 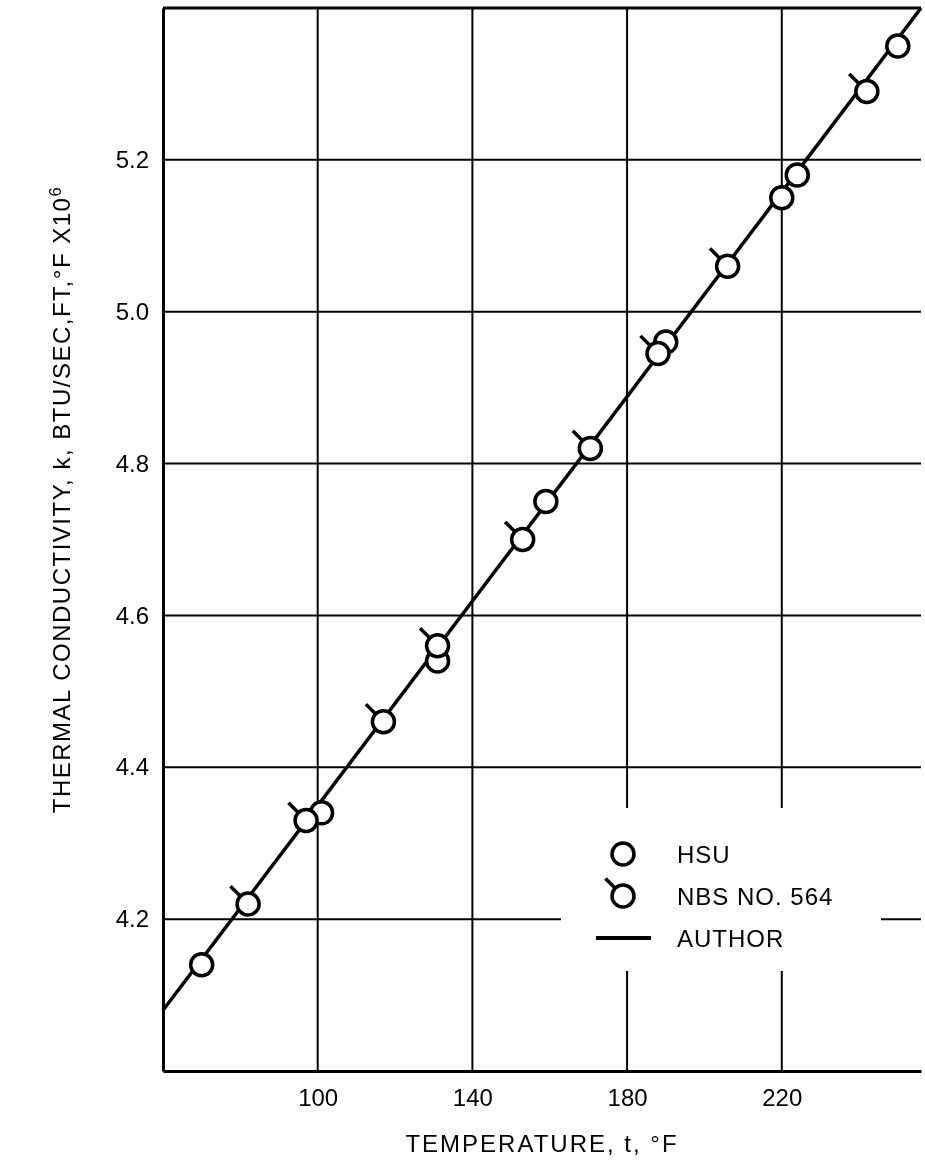 I want to click on y-tick-label: 5.0, so click(x=132, y=311).